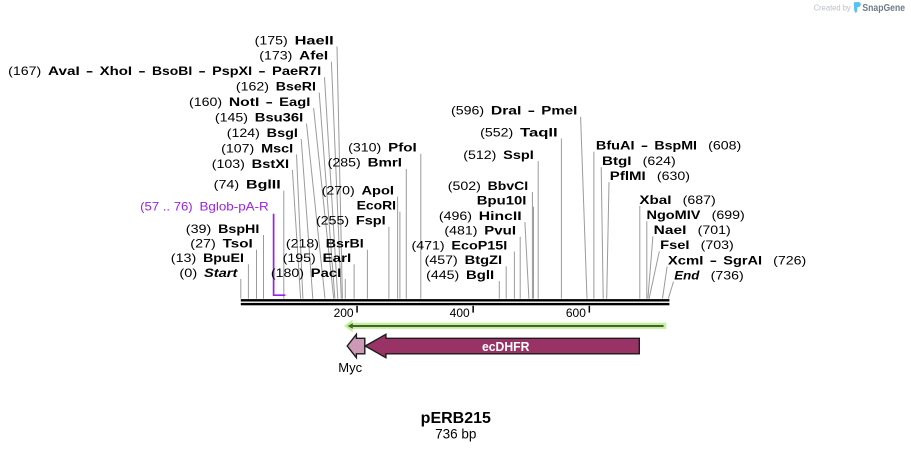 The image size is (911, 449). I want to click on svg-text:(457)BtgZI: (457) BtgZI, so click(463, 260).